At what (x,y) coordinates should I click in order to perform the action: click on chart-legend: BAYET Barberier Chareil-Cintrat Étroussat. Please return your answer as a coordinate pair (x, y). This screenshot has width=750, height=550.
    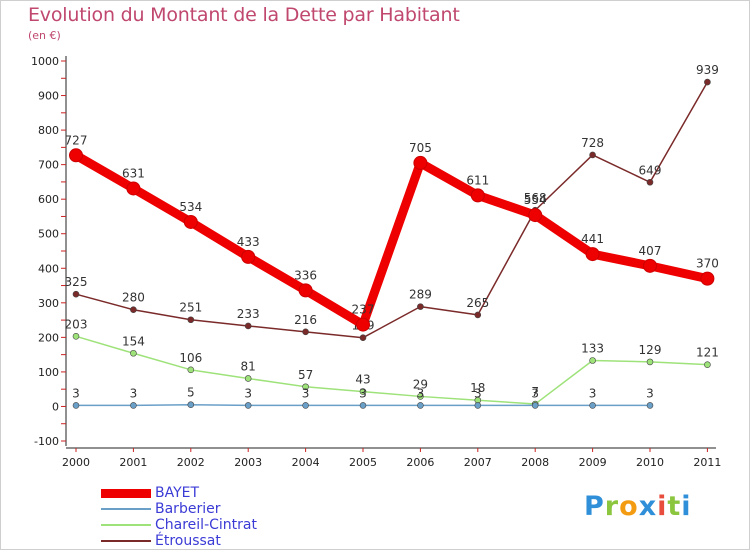
    Looking at the image, I should click on (179, 517).